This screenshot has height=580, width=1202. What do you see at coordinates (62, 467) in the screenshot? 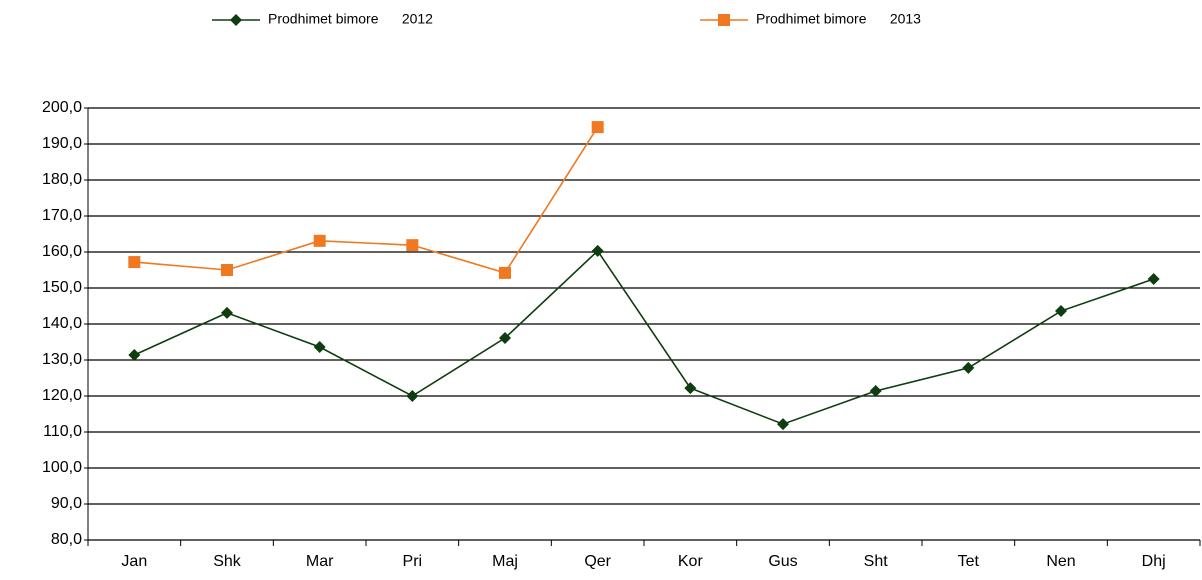
I see `y-tick-label: 100,0` at bounding box center [62, 467].